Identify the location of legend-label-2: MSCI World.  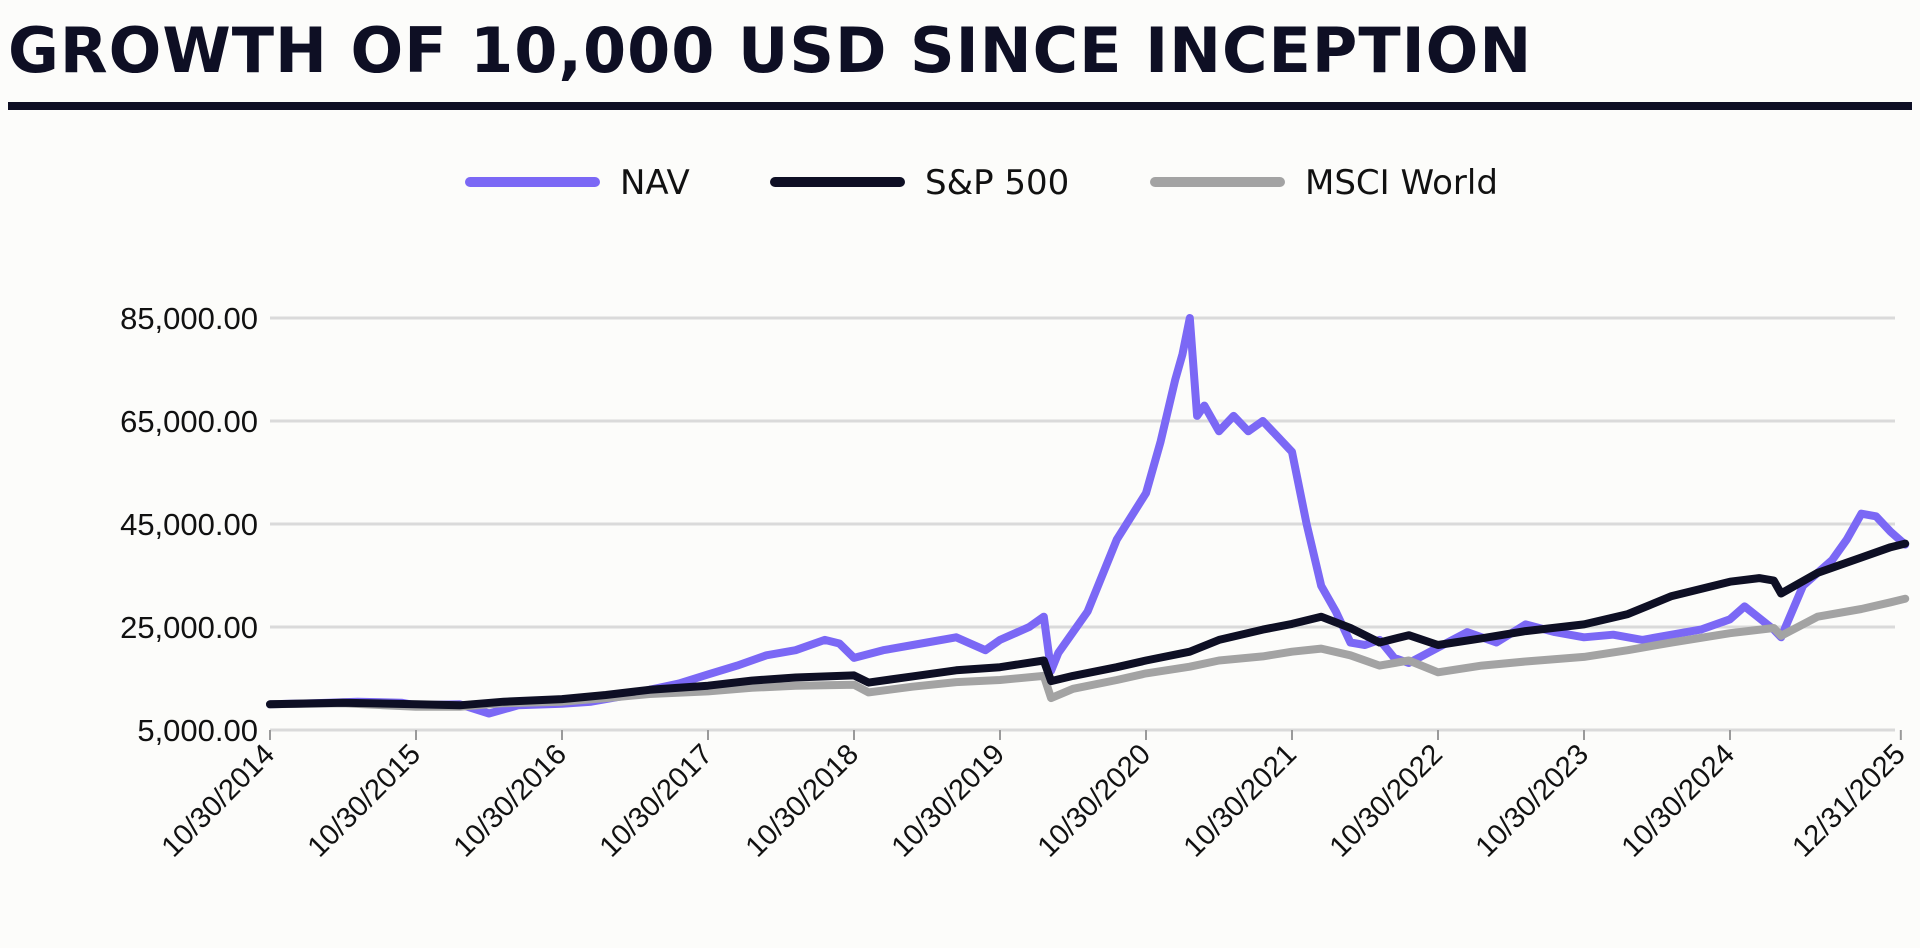
(1401, 183).